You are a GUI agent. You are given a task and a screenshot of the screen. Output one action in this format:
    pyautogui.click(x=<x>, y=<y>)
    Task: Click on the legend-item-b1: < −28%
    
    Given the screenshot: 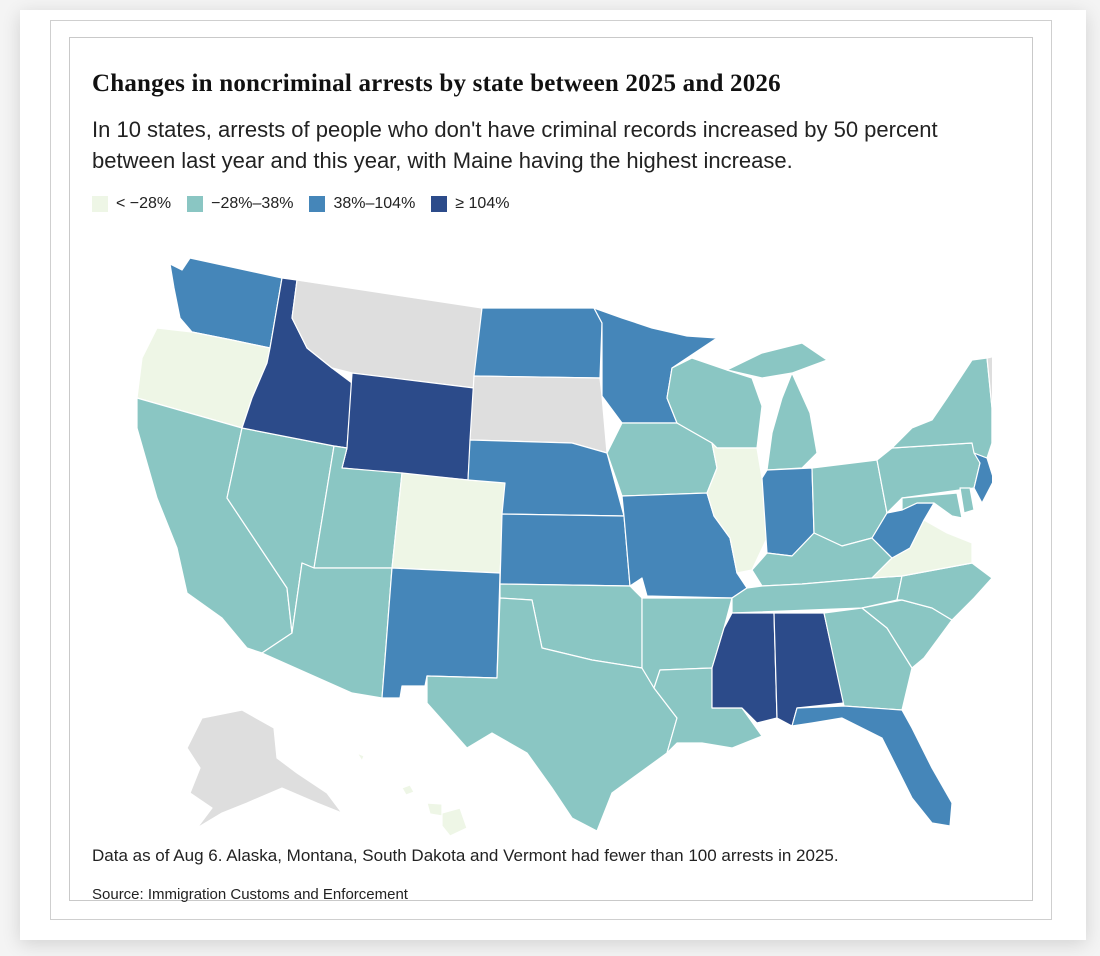 What is the action you would take?
    pyautogui.click(x=131, y=204)
    